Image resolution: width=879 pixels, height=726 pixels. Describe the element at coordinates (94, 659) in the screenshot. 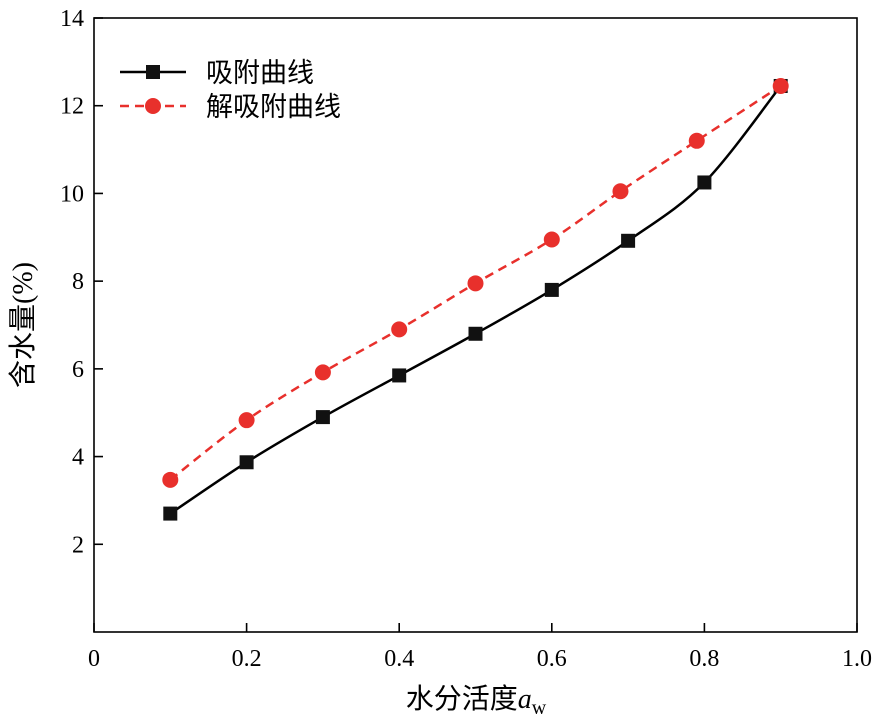

I see `x-tick-label: 0` at that location.